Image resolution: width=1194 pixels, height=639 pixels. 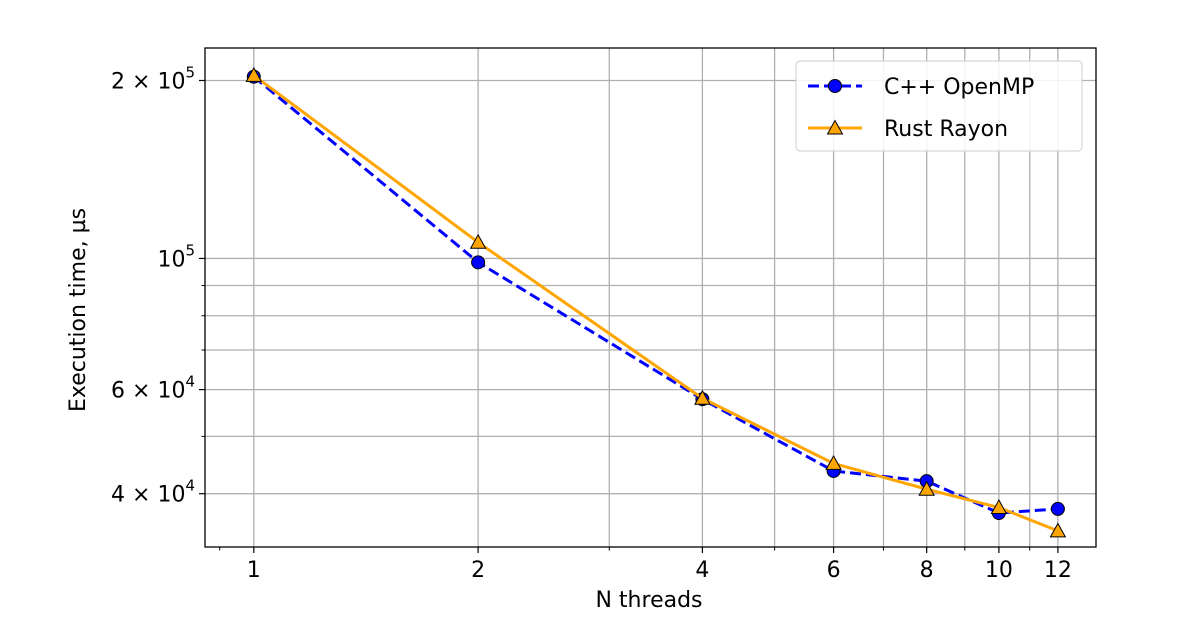 What do you see at coordinates (254, 570) in the screenshot?
I see `x-tick-label: 1` at bounding box center [254, 570].